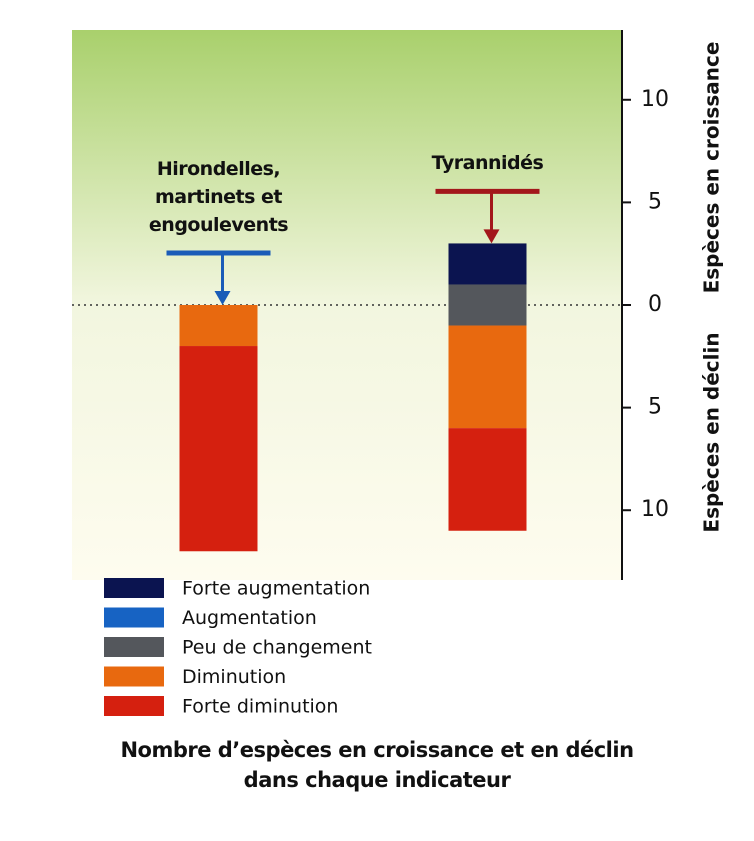 This screenshot has height=841, width=754. Describe the element at coordinates (712, 168) in the screenshot. I see `y-axis-label-top: Espèces en croissance` at that location.